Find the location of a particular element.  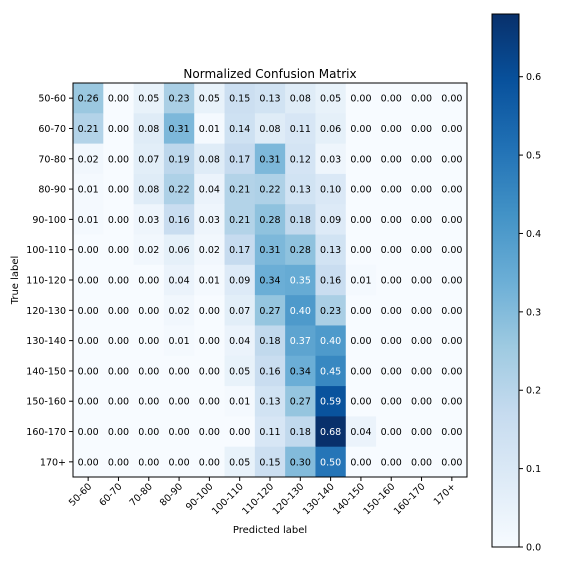

cell-value-label: 0.59 is located at coordinates (330, 402).